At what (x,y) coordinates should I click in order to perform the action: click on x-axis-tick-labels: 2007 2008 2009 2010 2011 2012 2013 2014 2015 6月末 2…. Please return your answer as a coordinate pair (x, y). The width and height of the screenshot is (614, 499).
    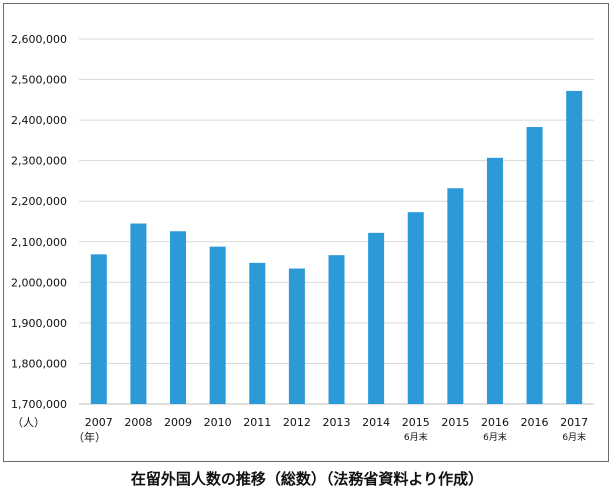
    Looking at the image, I should click on (336, 429).